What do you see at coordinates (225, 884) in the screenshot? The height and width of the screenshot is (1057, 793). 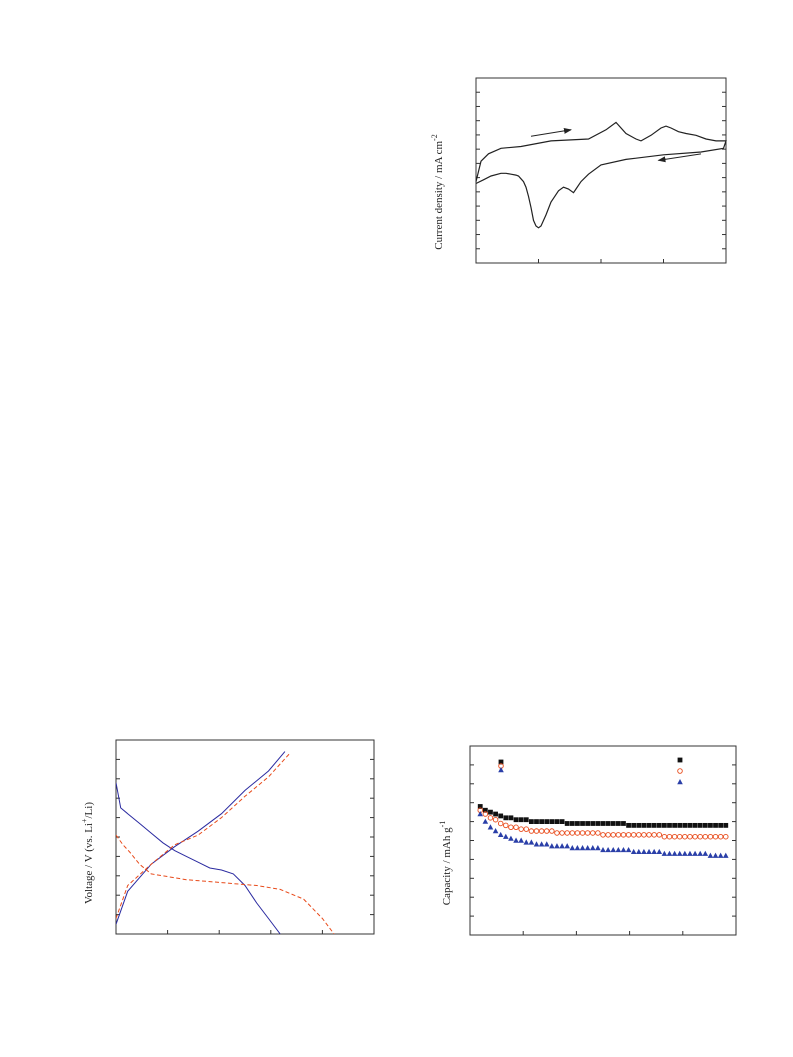 I see `voltage-dashed-discharge-curve` at bounding box center [225, 884].